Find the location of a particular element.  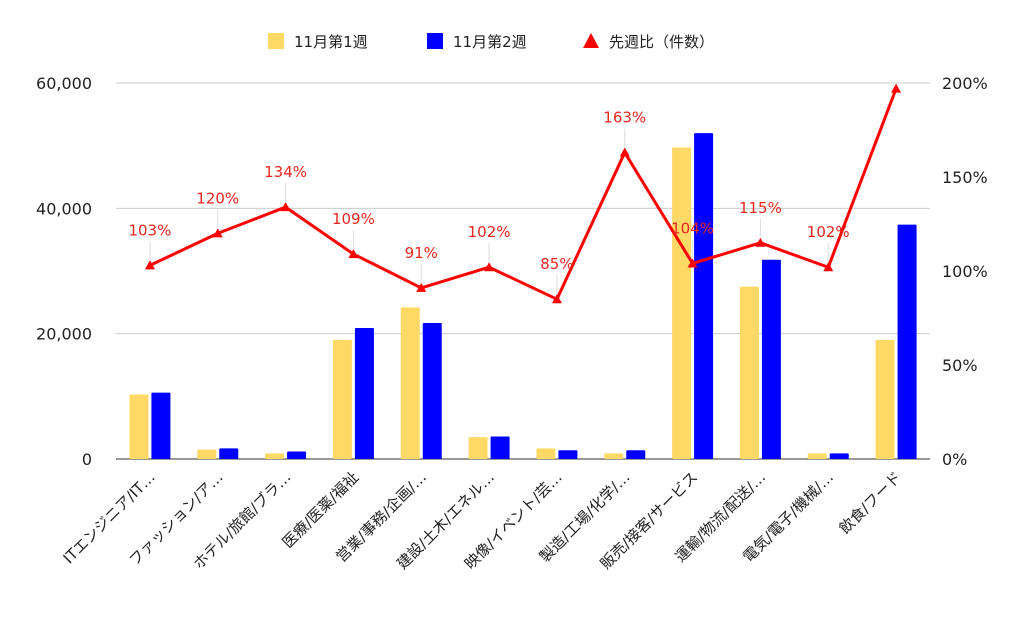

y-left-tick-label: 60,000 is located at coordinates (64, 83).